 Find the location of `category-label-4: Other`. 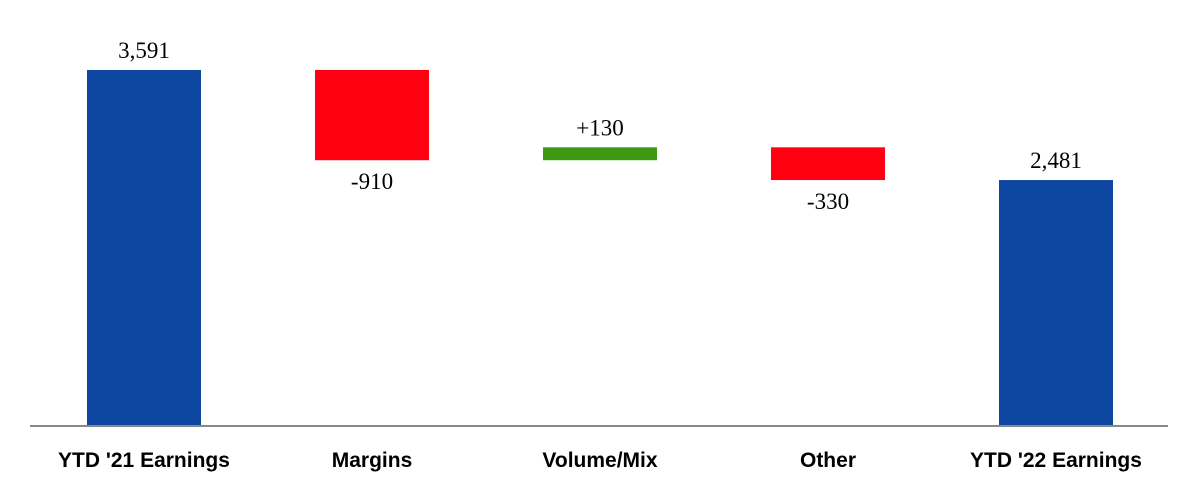

category-label-4: Other is located at coordinates (828, 460).